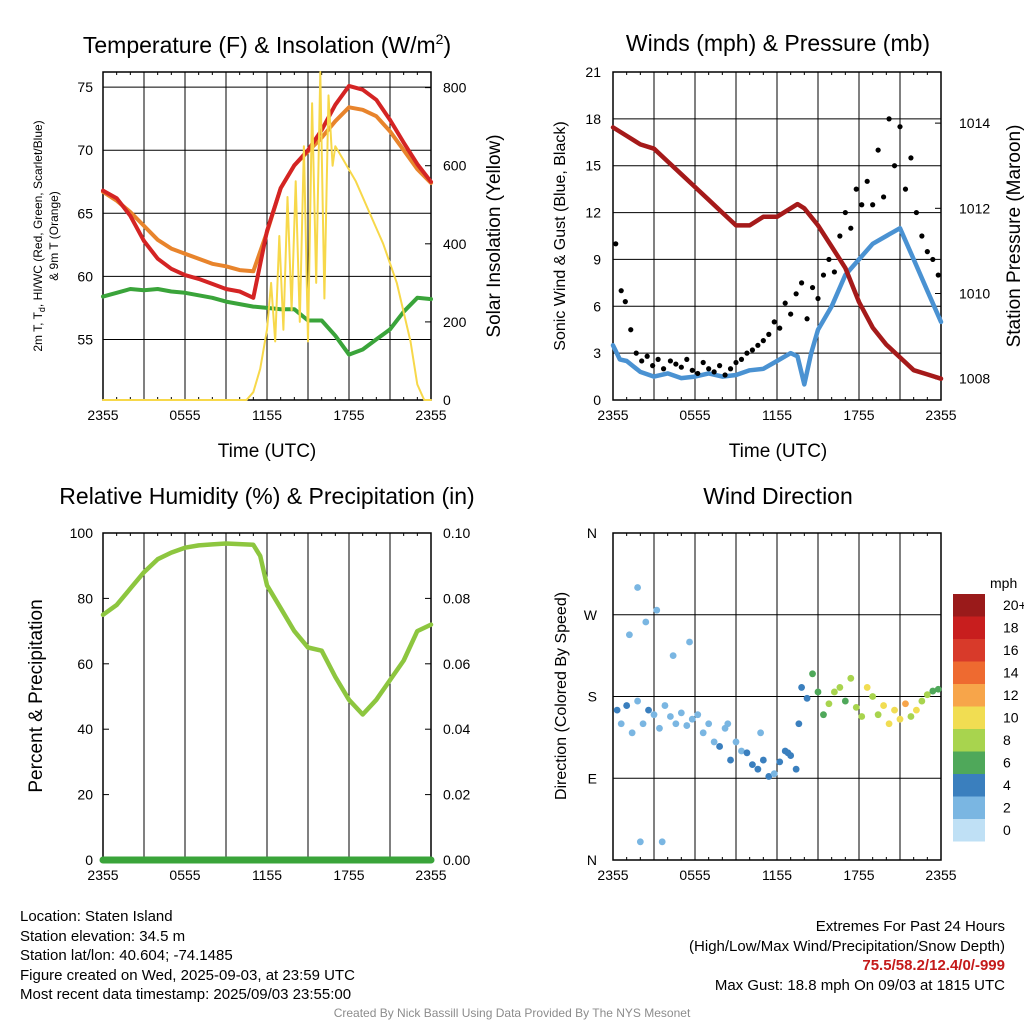  Describe the element at coordinates (38, 331) in the screenshot. I see `temp-ylabel-part: 2m T, T` at that location.